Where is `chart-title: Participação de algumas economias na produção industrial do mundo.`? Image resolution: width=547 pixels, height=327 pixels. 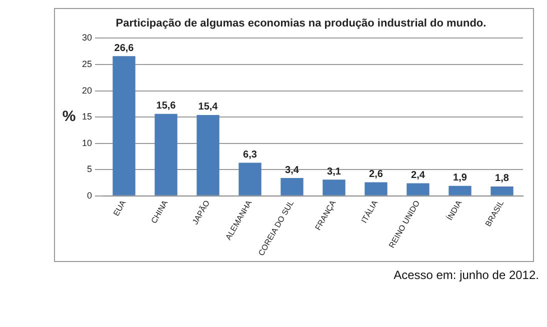 chart-title: Participação de algumas economias na produção industrial do mundo. is located at coordinates (301, 24).